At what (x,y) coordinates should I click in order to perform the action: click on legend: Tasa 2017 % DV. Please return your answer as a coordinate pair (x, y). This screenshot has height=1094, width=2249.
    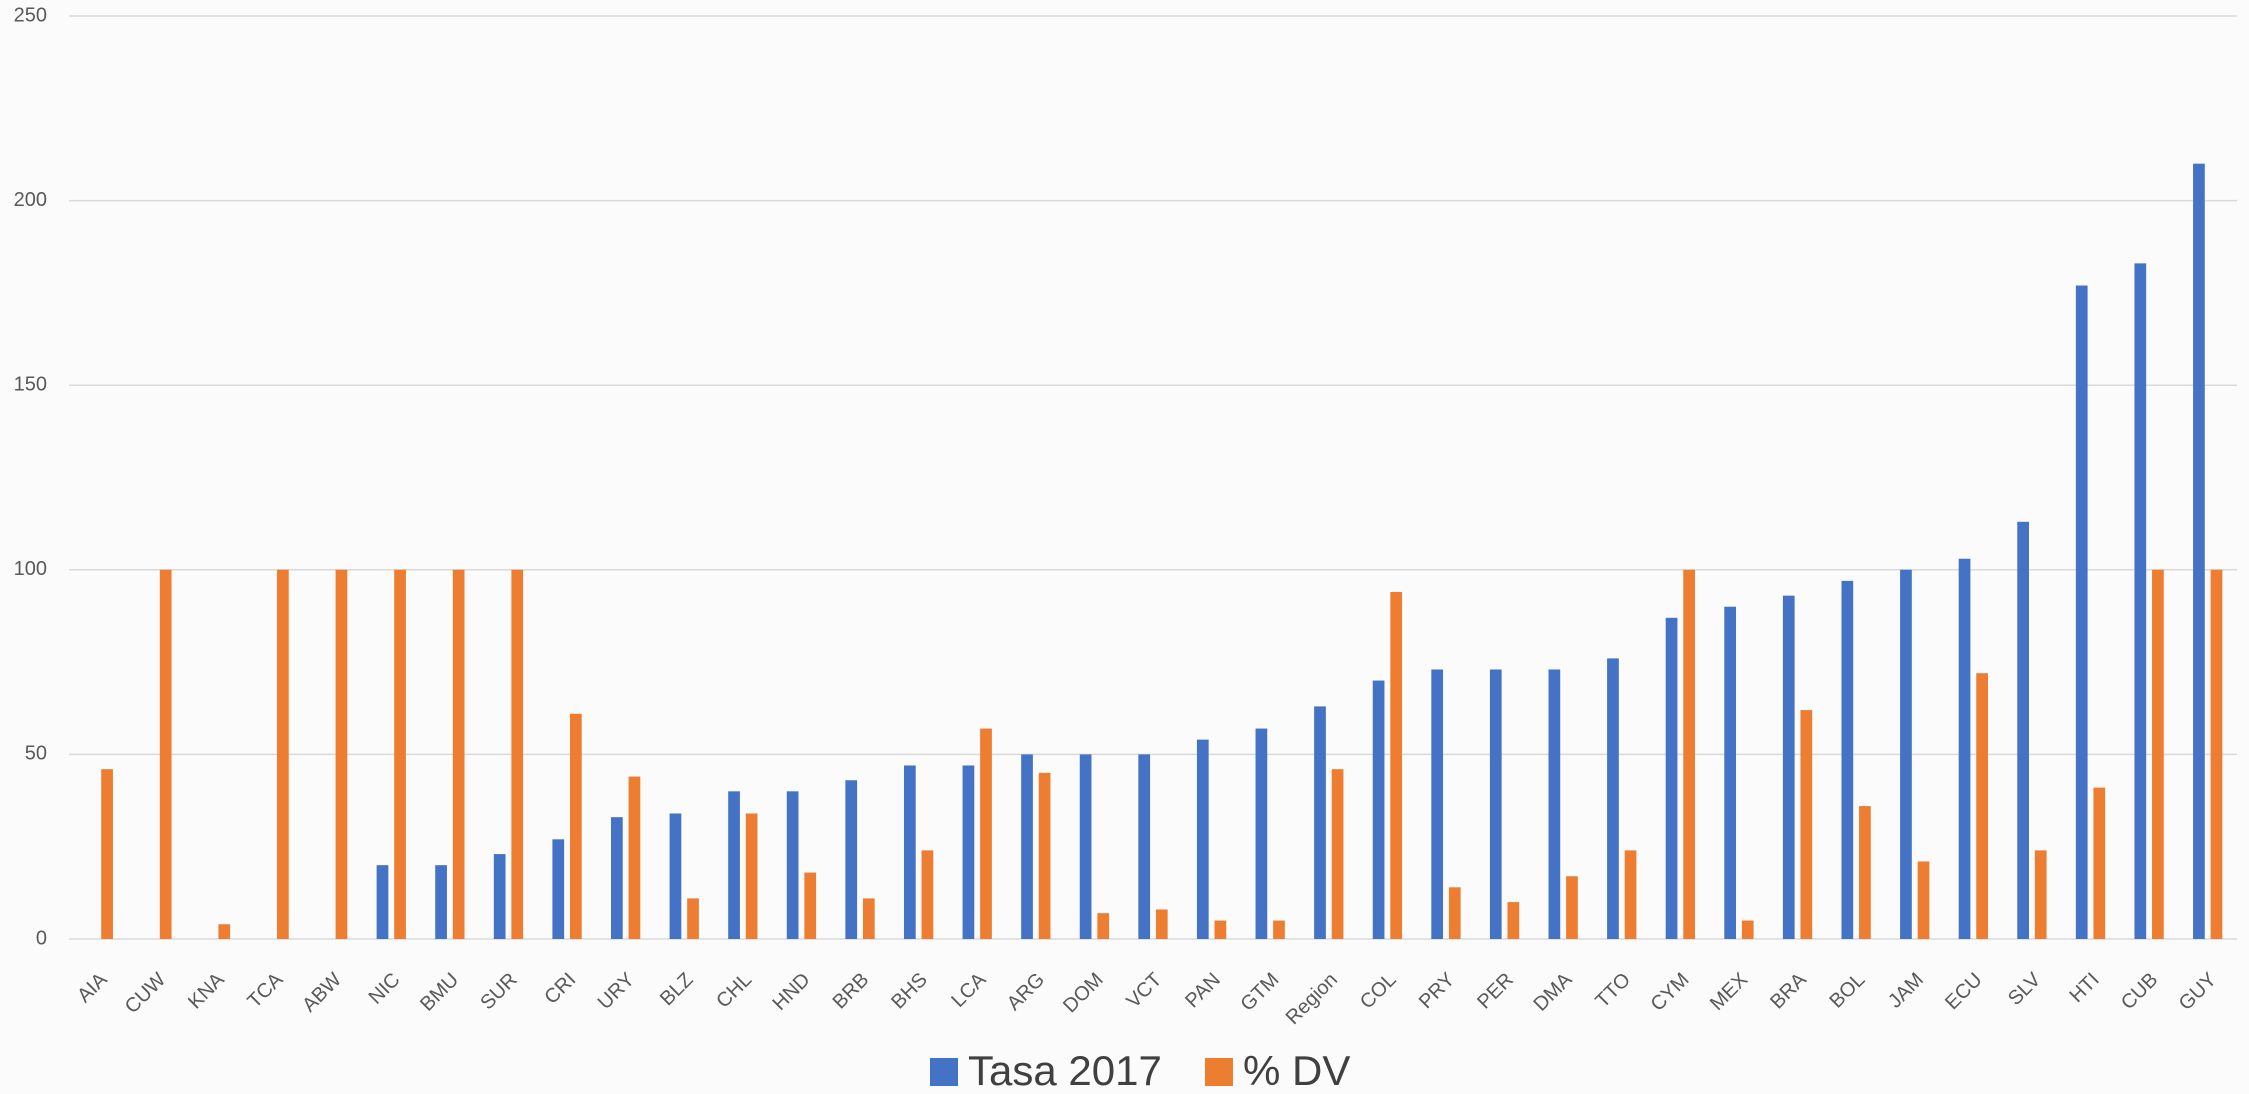
    Looking at the image, I should click on (1140, 1070).